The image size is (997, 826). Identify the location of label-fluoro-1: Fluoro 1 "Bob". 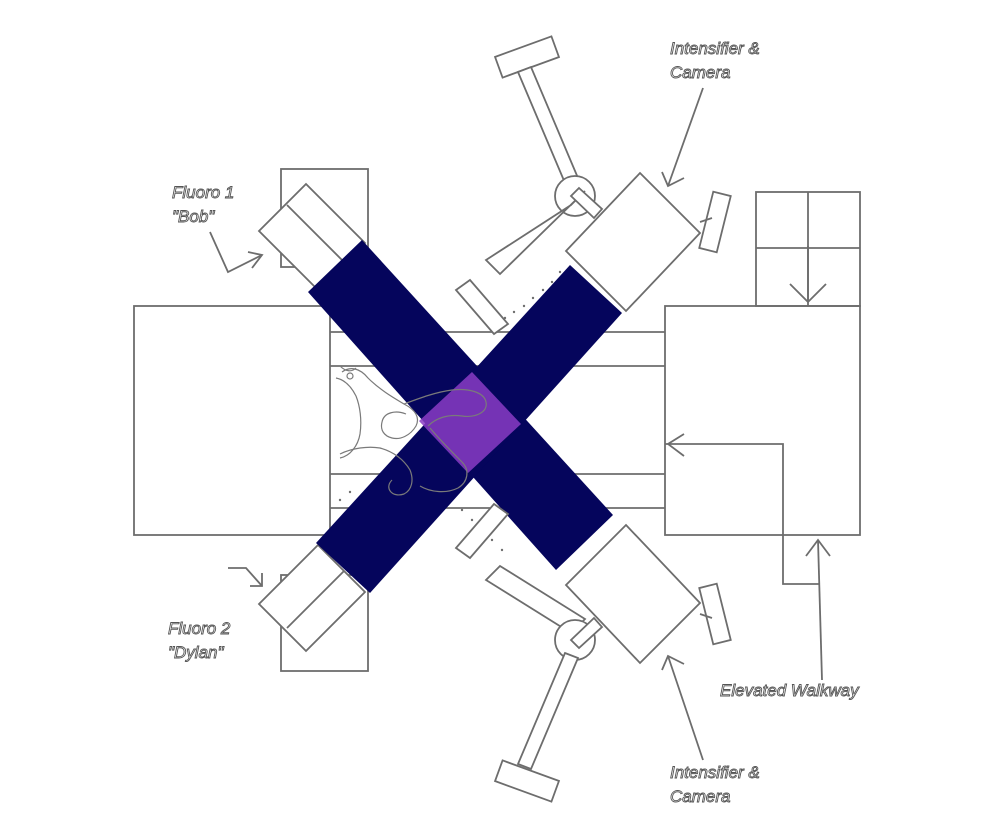
(203, 205).